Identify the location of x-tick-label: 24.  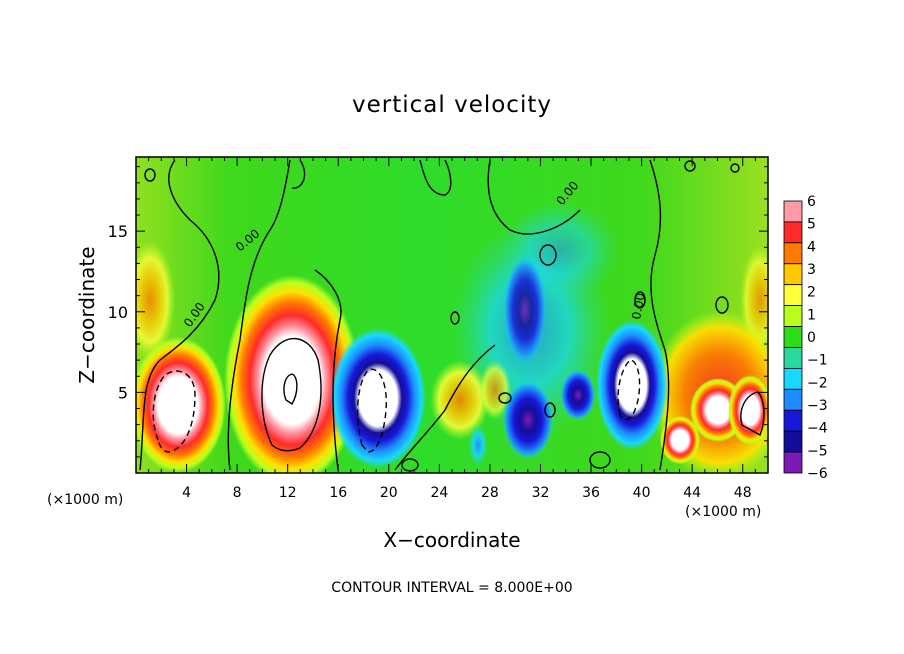
(439, 493).